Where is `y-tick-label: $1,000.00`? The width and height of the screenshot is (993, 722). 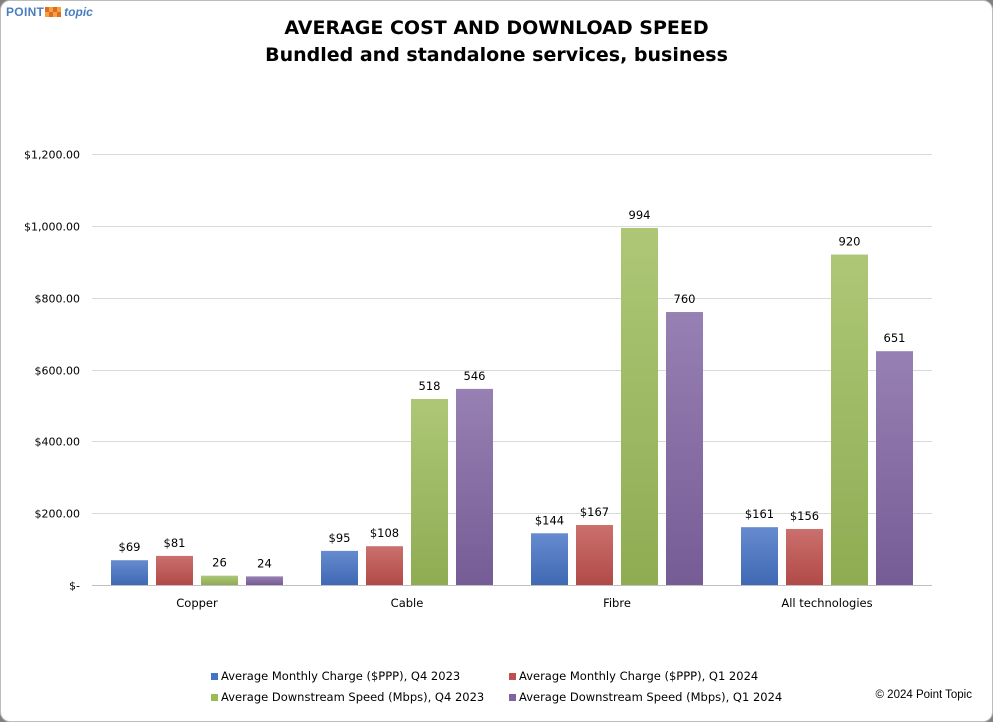
y-tick-label: $1,000.00 is located at coordinates (52, 227).